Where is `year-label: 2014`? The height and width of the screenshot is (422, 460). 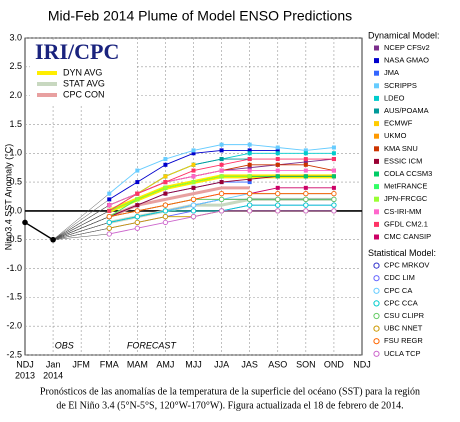
year-label: 2014 is located at coordinates (53, 375).